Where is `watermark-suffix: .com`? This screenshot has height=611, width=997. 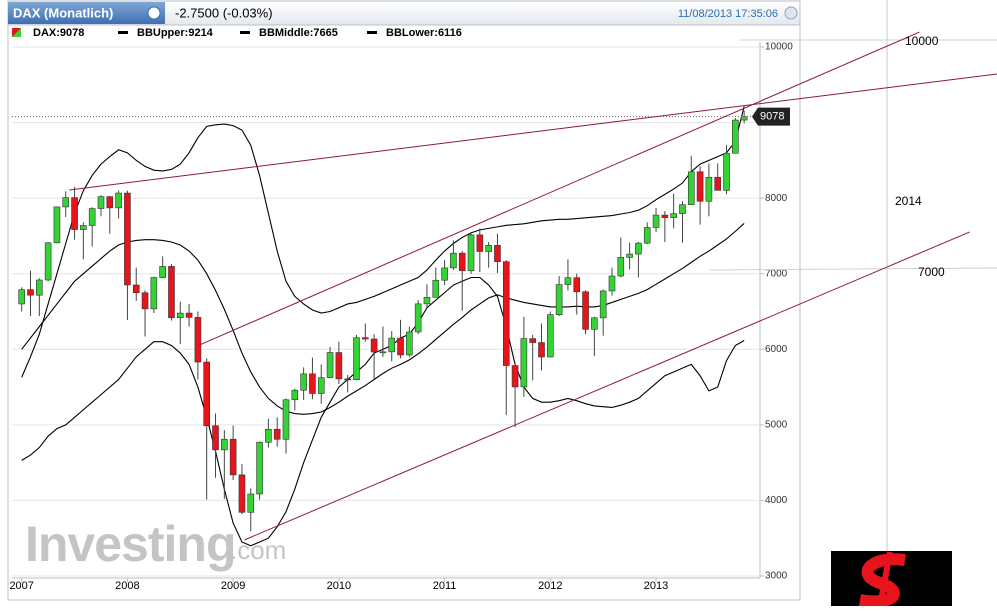 watermark-suffix: .com is located at coordinates (258, 550).